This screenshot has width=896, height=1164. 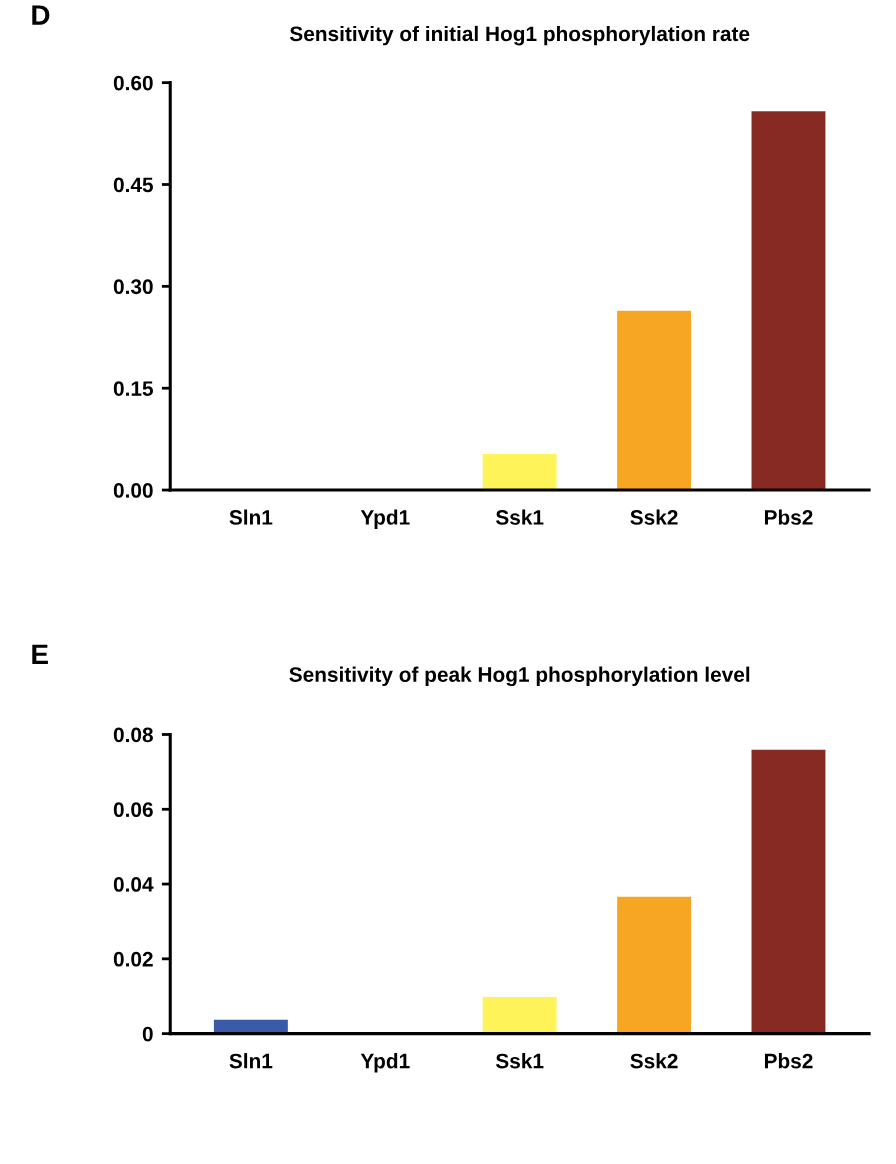 What do you see at coordinates (133, 287) in the screenshot?
I see `y-tick-label: 0.30` at bounding box center [133, 287].